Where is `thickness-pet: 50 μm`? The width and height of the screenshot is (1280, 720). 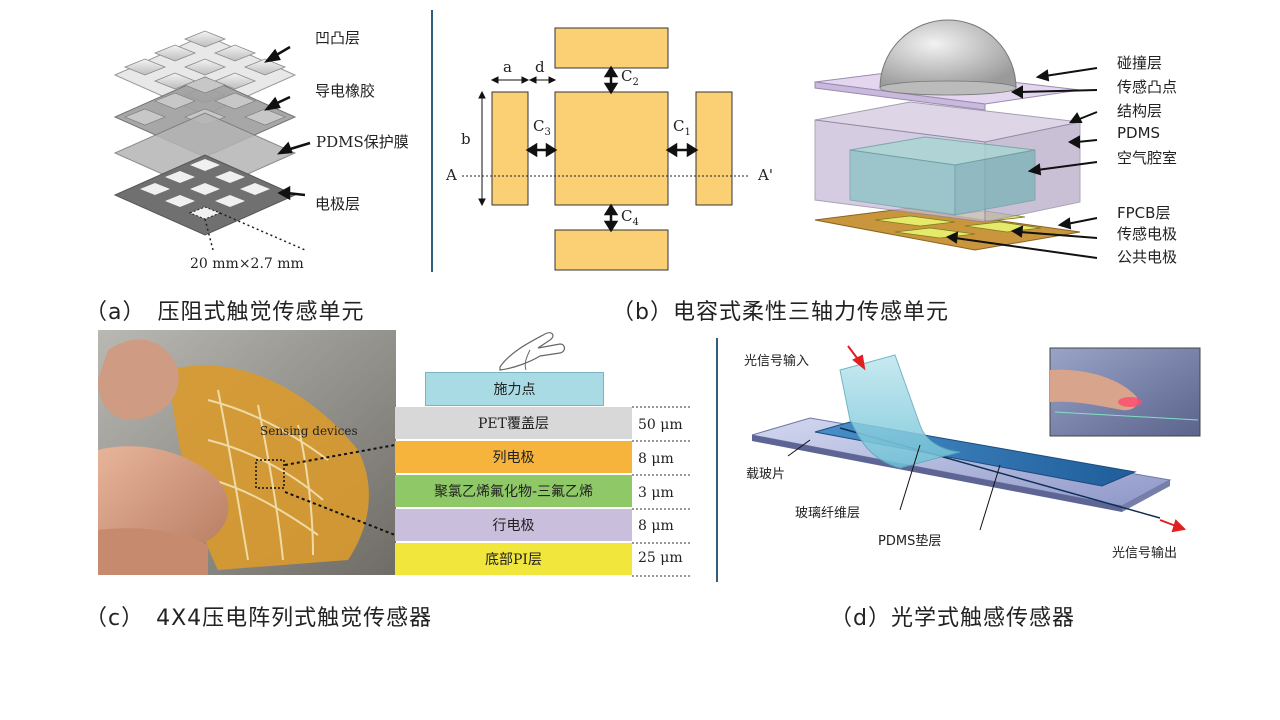 thickness-pet: 50 μm is located at coordinates (660, 425).